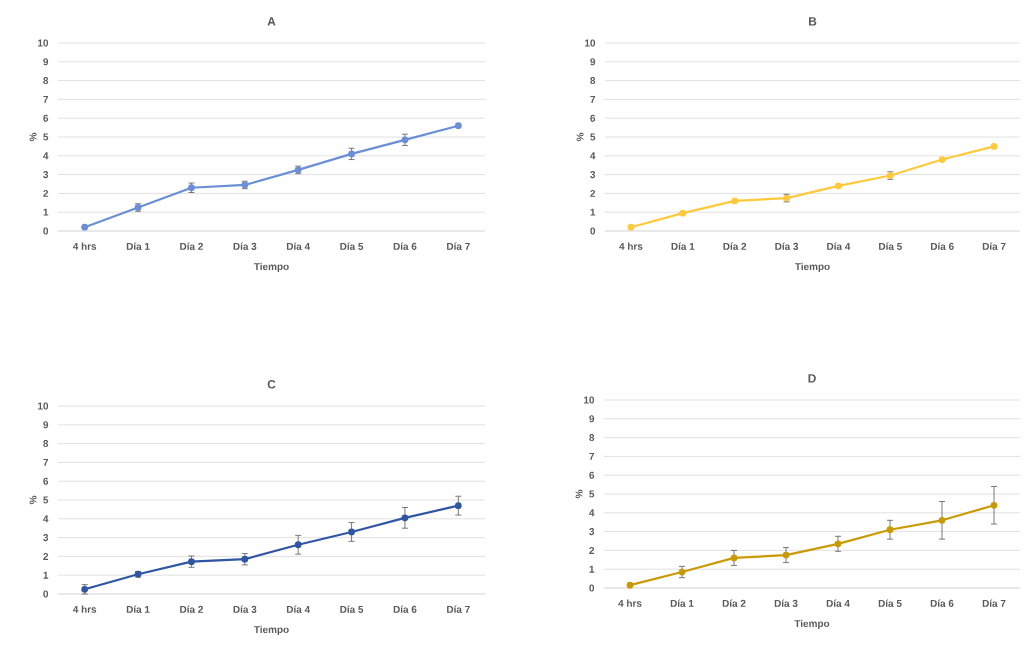  Describe the element at coordinates (271, 384) in the screenshot. I see `chart-title: C` at that location.